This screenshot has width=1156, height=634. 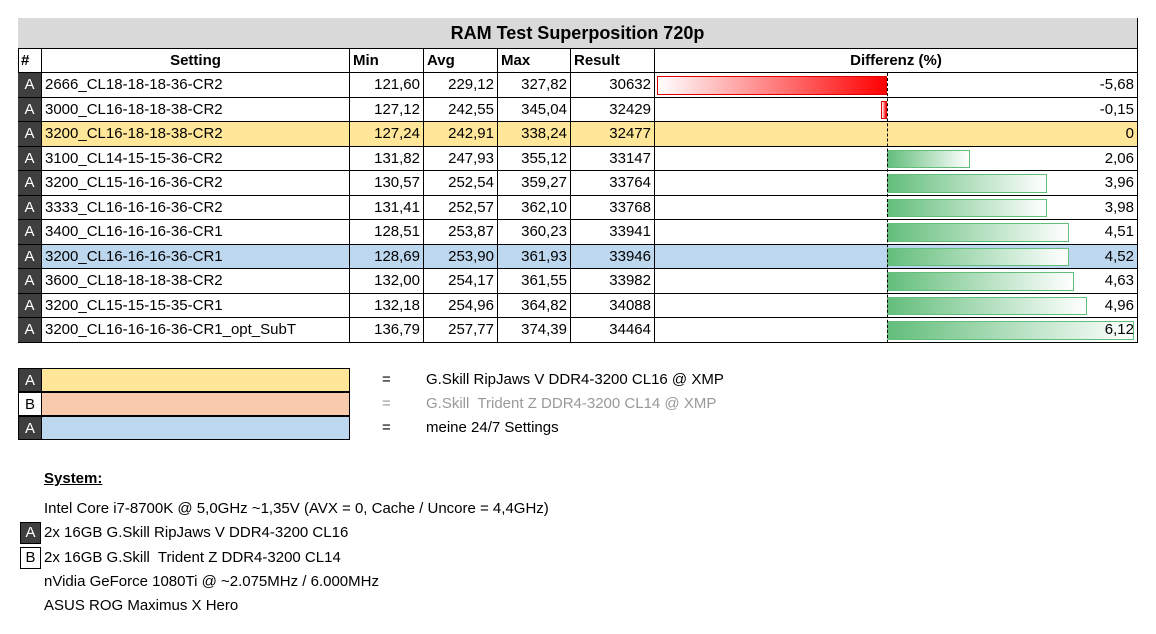 I want to click on setting-cell: 3200_CL16-16-16-36-CR1_opt_SubT, so click(x=196, y=330).